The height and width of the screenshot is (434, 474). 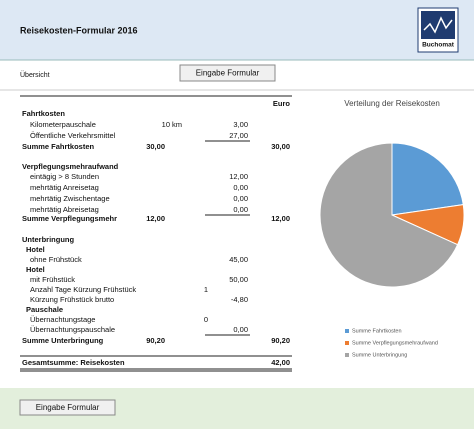 What do you see at coordinates (379, 355) in the screenshot?
I see `legend-label: Summe Unterbringung` at bounding box center [379, 355].